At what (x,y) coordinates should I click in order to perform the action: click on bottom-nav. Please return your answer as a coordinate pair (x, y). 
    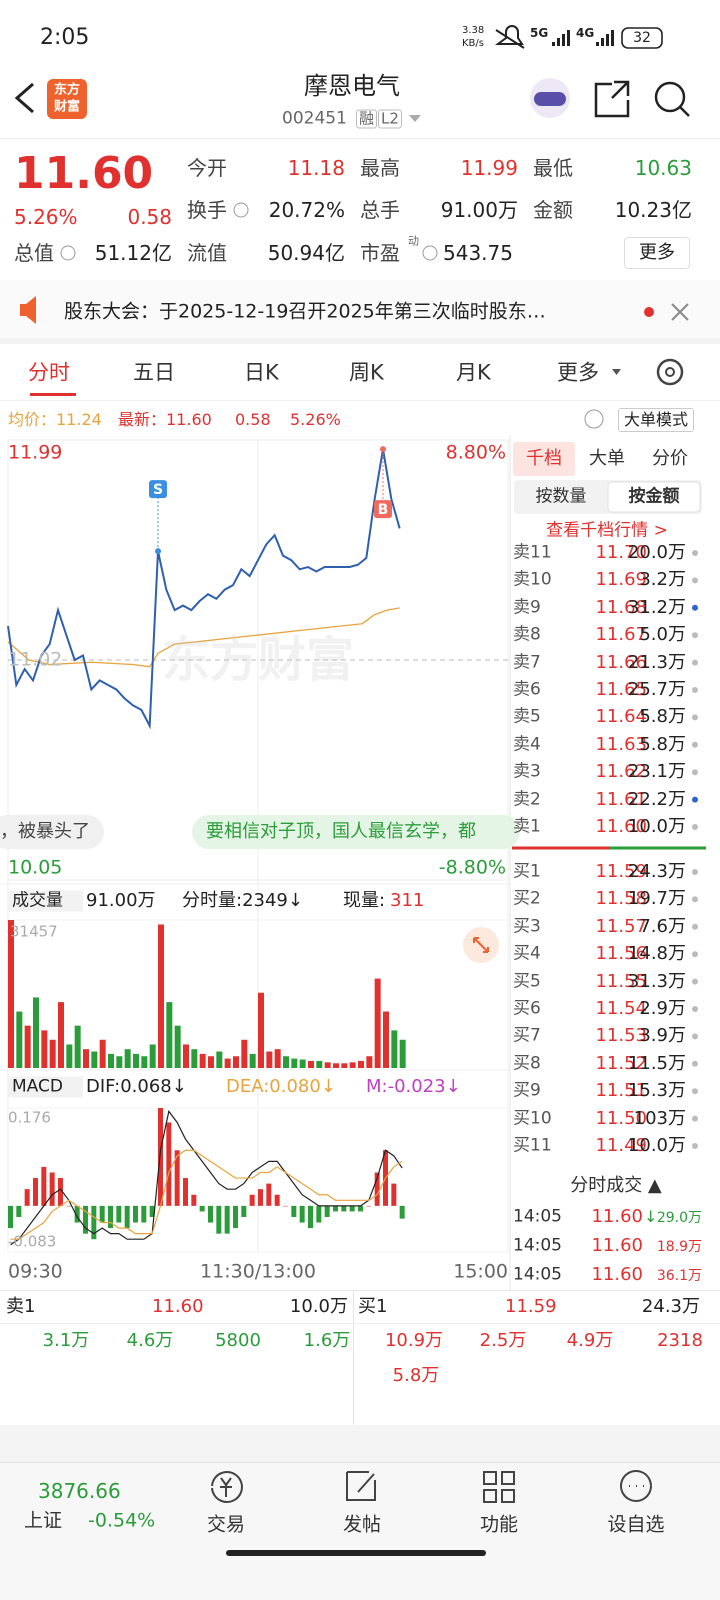
    Looking at the image, I should click on (360, 1531).